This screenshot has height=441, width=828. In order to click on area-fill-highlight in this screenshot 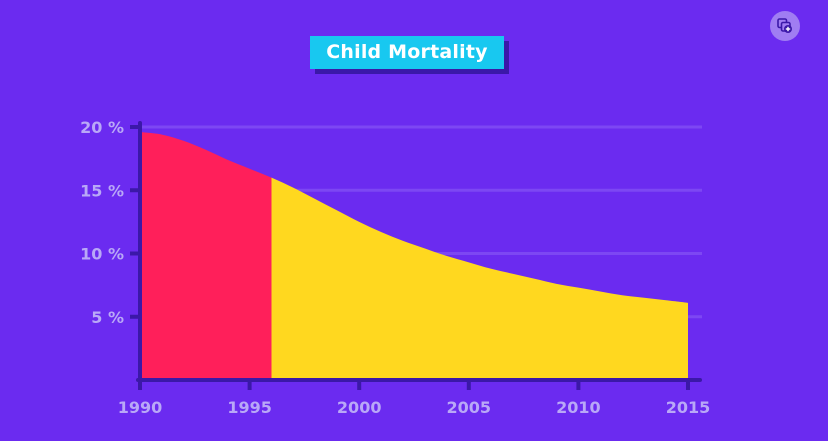, I will do `click(206, 256)`.